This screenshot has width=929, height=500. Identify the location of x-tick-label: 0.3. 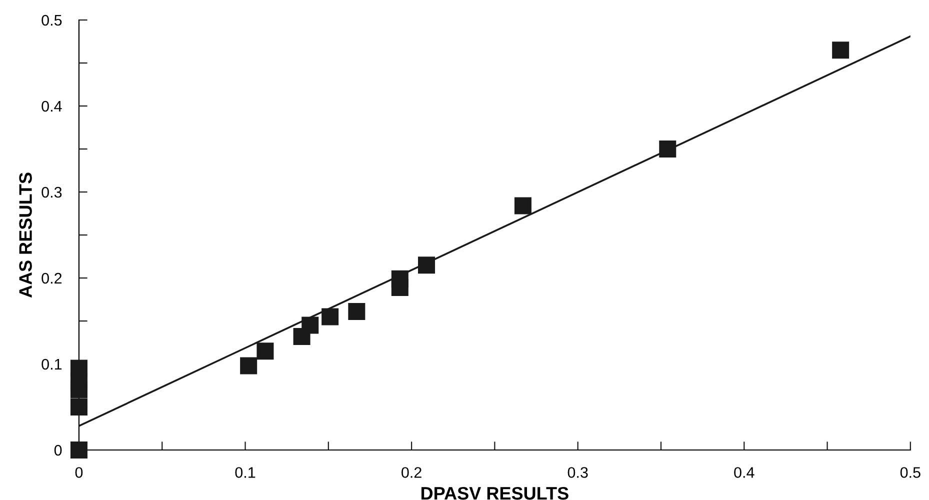
(578, 472).